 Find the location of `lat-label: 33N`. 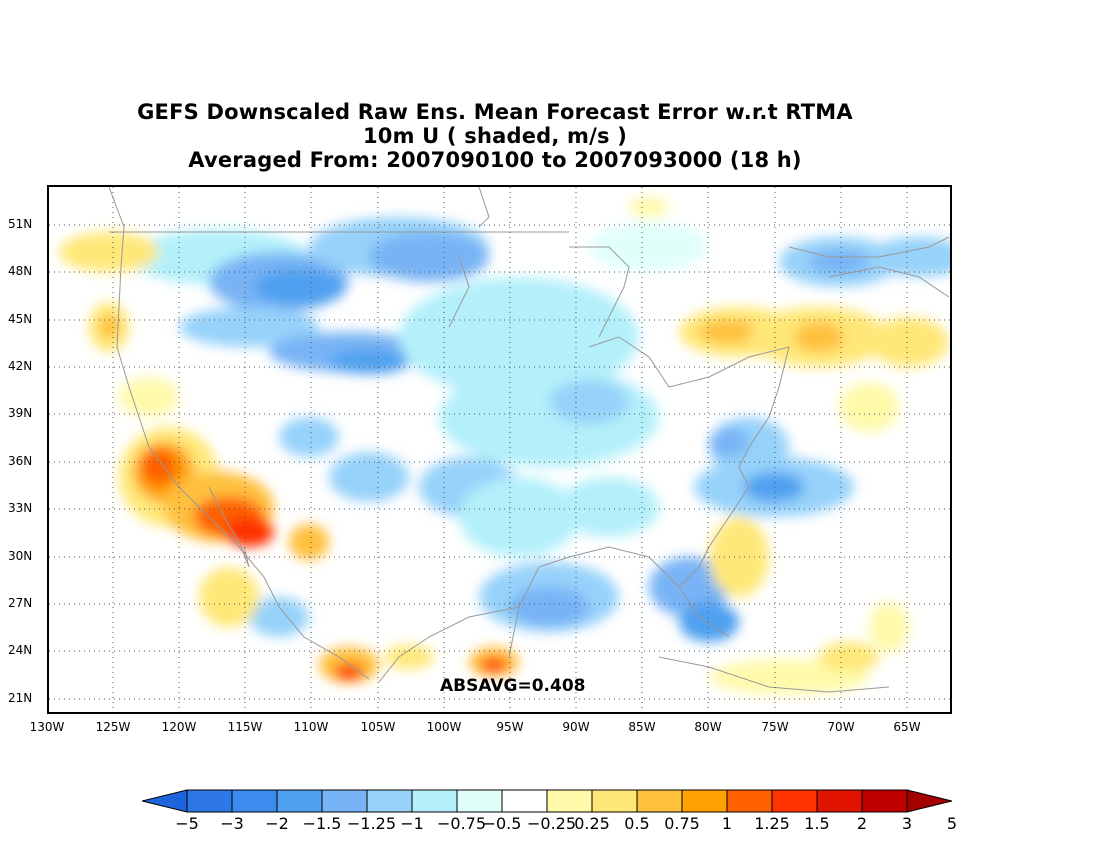

lat-label: 33N is located at coordinates (20, 508).